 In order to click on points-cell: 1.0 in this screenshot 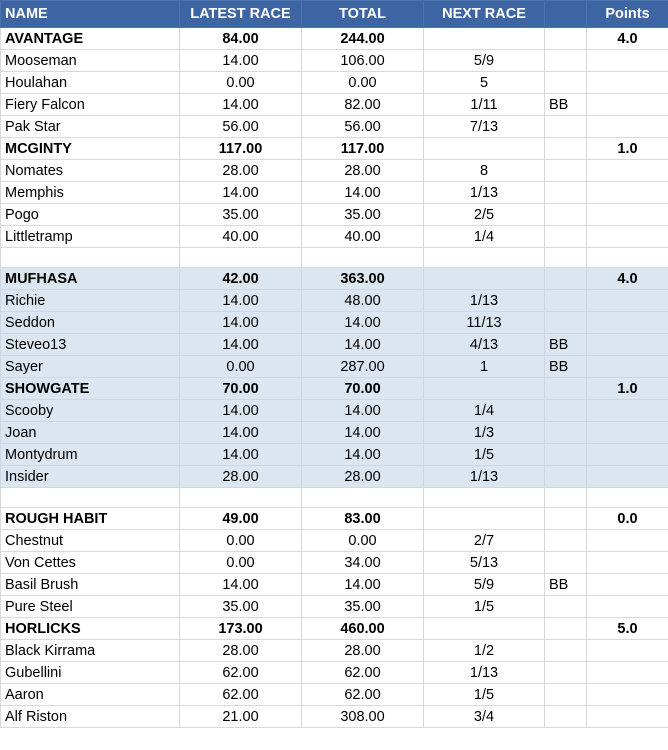, I will do `click(627, 388)`.